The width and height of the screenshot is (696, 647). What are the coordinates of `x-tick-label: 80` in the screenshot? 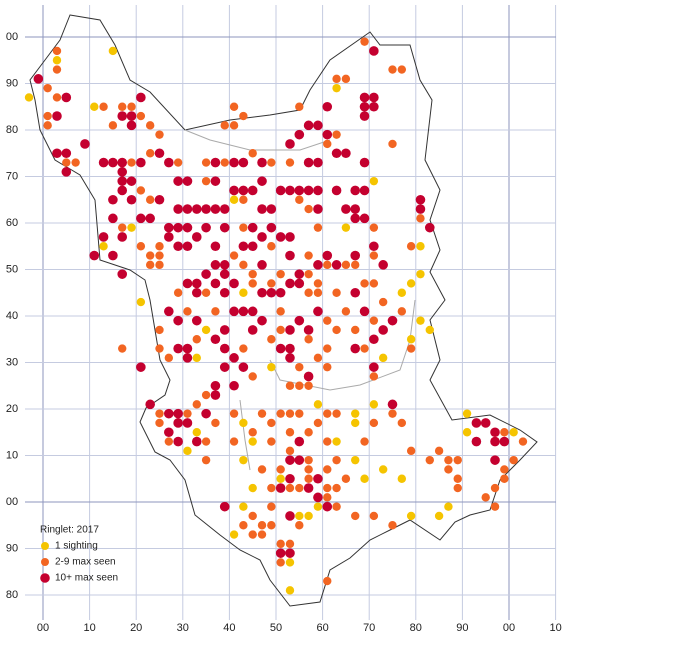 It's located at (416, 628).